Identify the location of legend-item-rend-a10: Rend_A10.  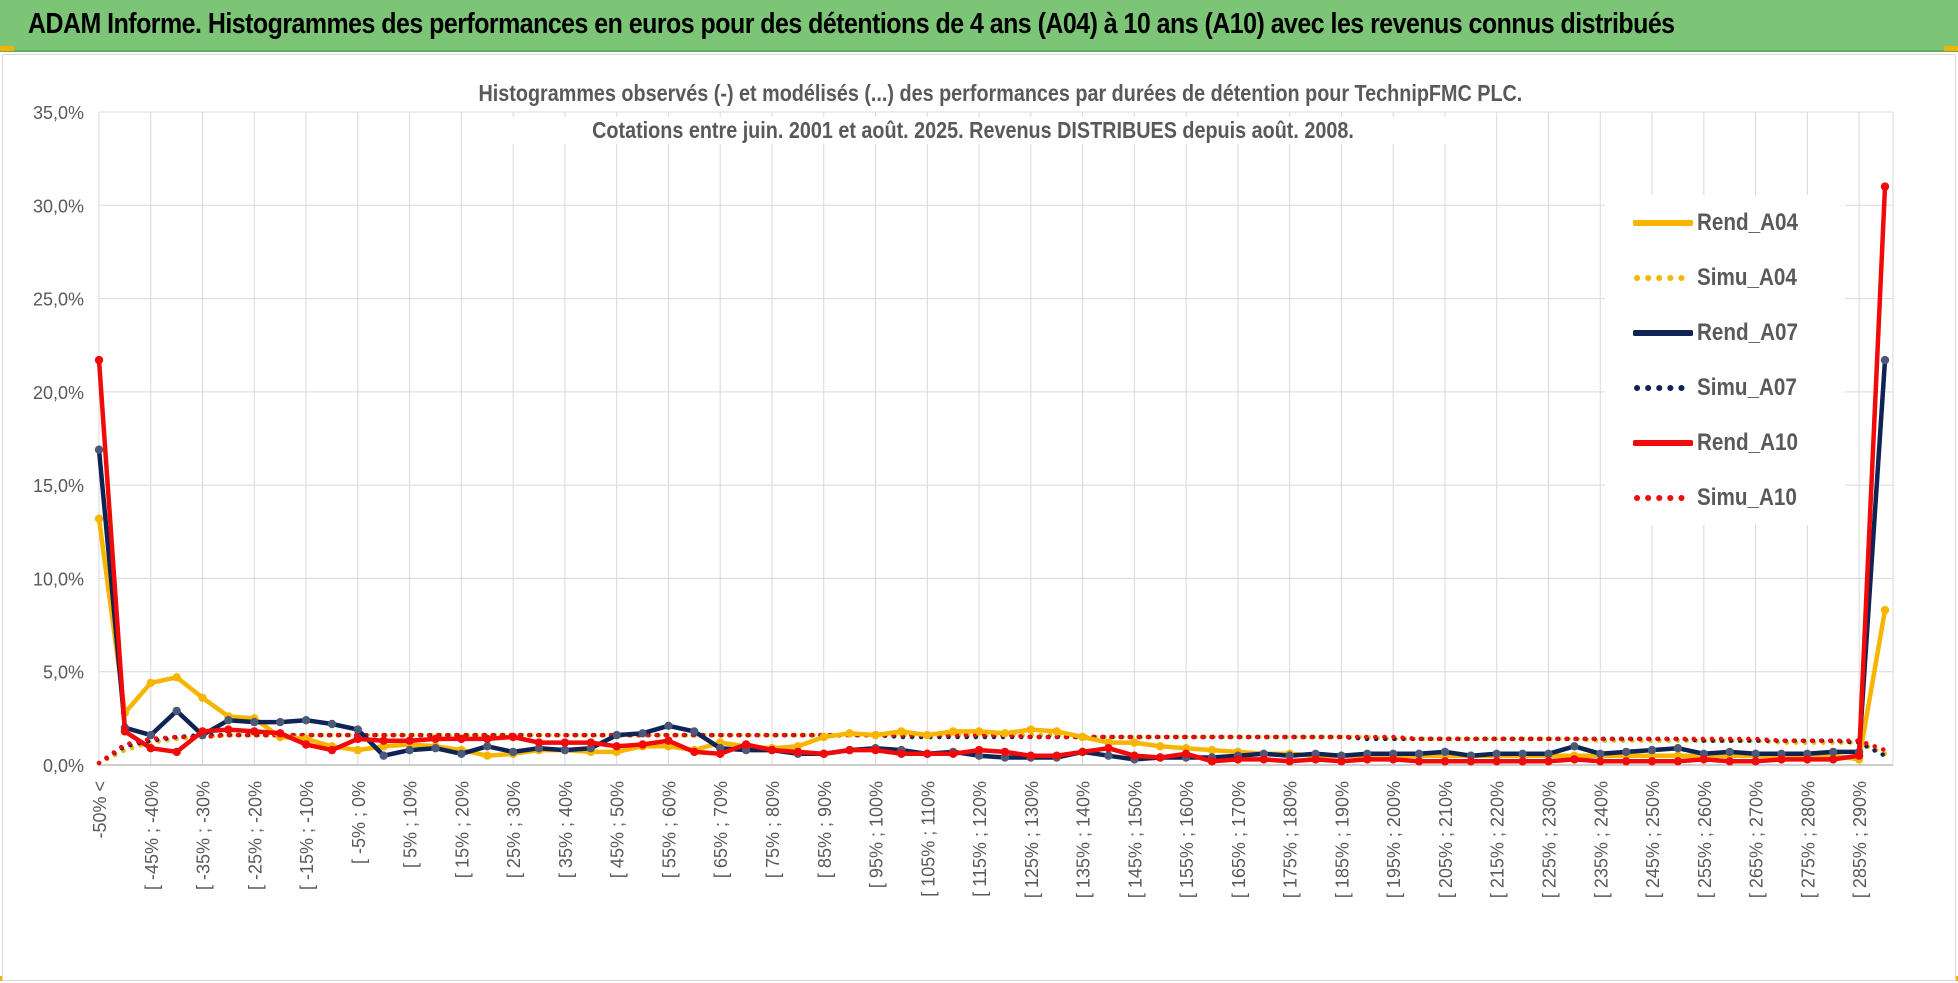
(1725, 443).